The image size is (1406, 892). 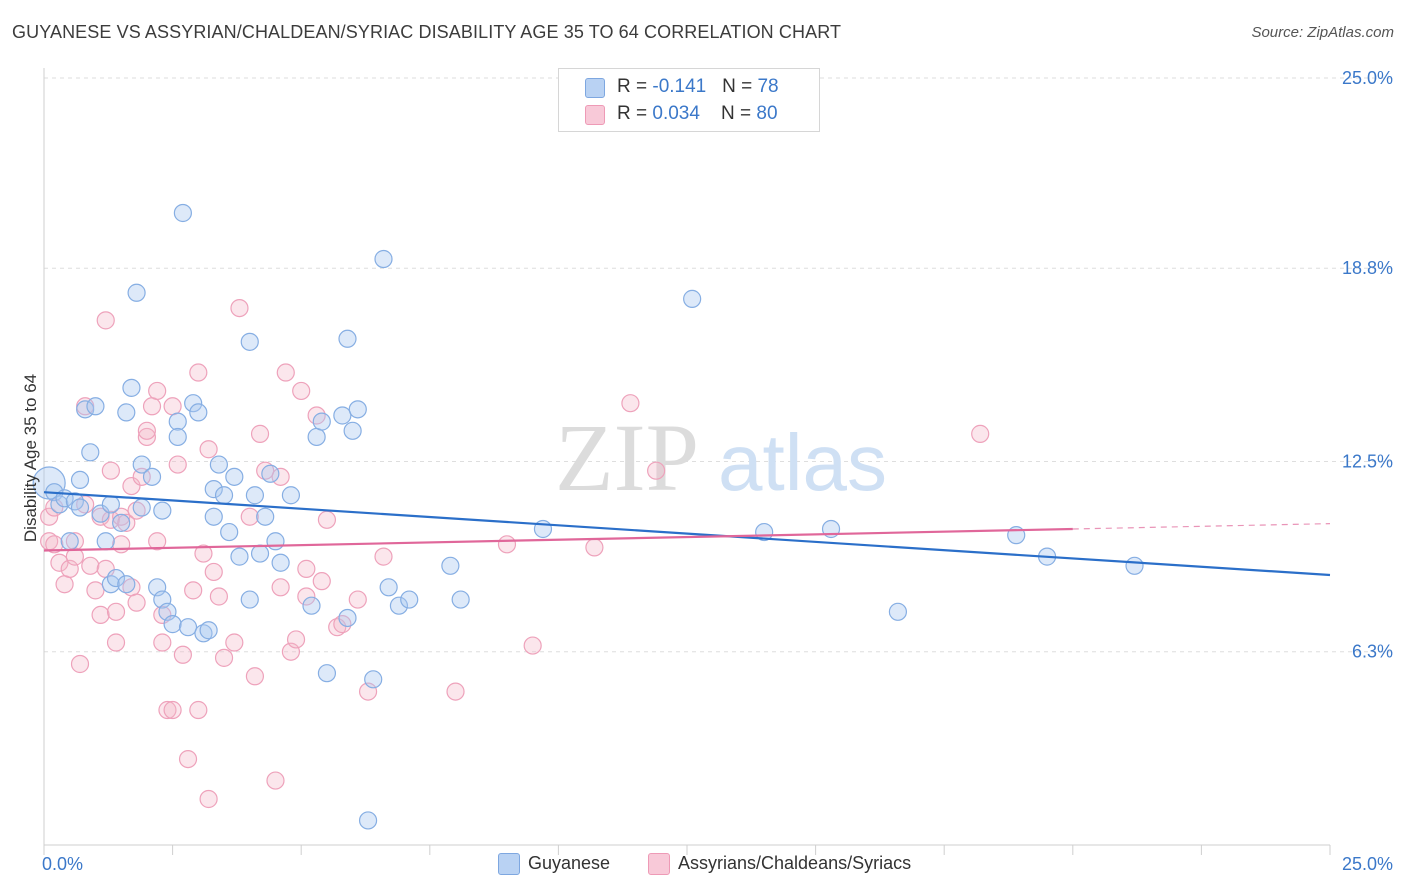 What do you see at coordinates (739, 113) in the screenshot?
I see `legend-n-label: N =` at bounding box center [739, 113].